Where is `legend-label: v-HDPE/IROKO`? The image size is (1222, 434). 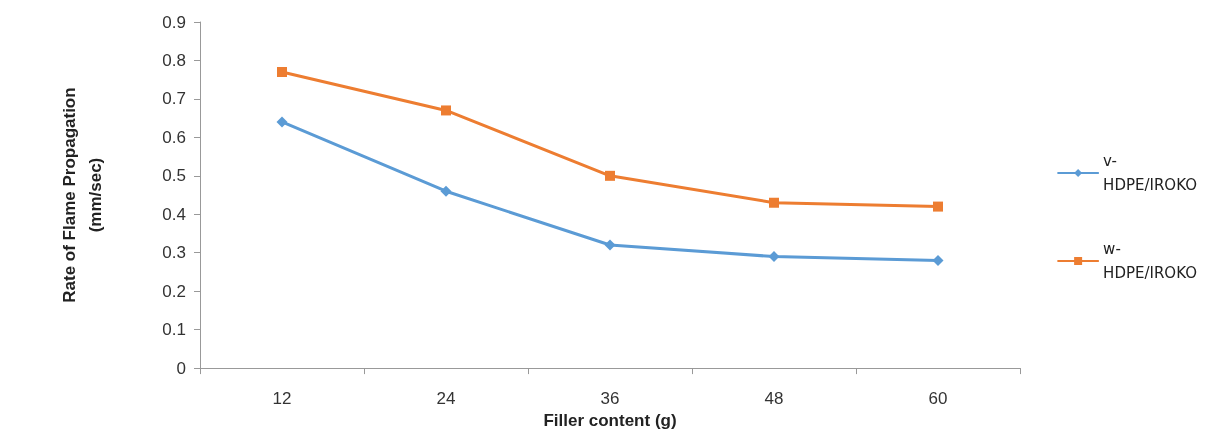
legend-label: v-HDPE/IROKO is located at coordinates (1150, 173).